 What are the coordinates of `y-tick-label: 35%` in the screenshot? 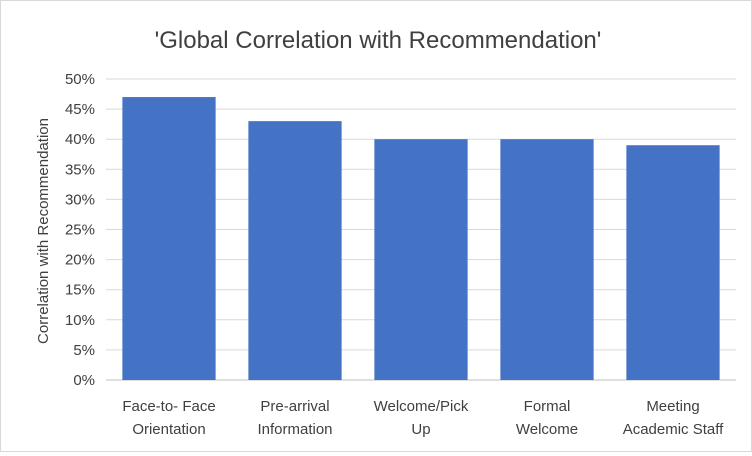 It's located at (80, 169).